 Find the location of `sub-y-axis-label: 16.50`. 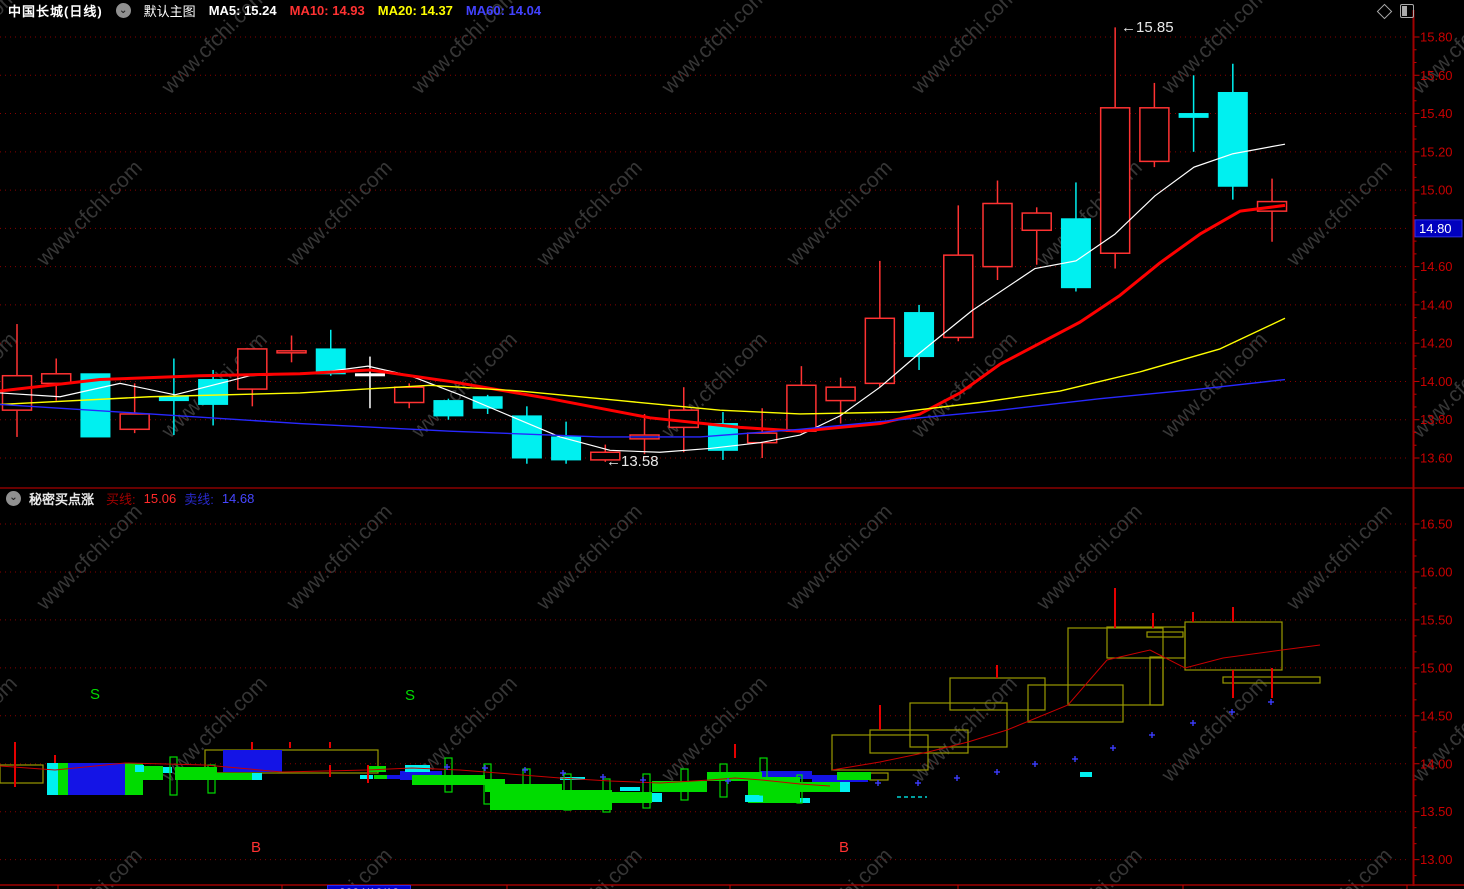

sub-y-axis-label: 16.50 is located at coordinates (1436, 524).